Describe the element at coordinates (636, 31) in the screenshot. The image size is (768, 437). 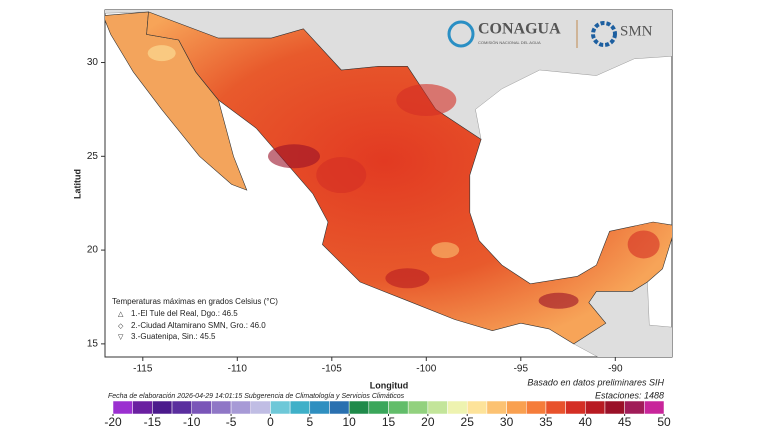
I see `logo-text: SMN` at that location.